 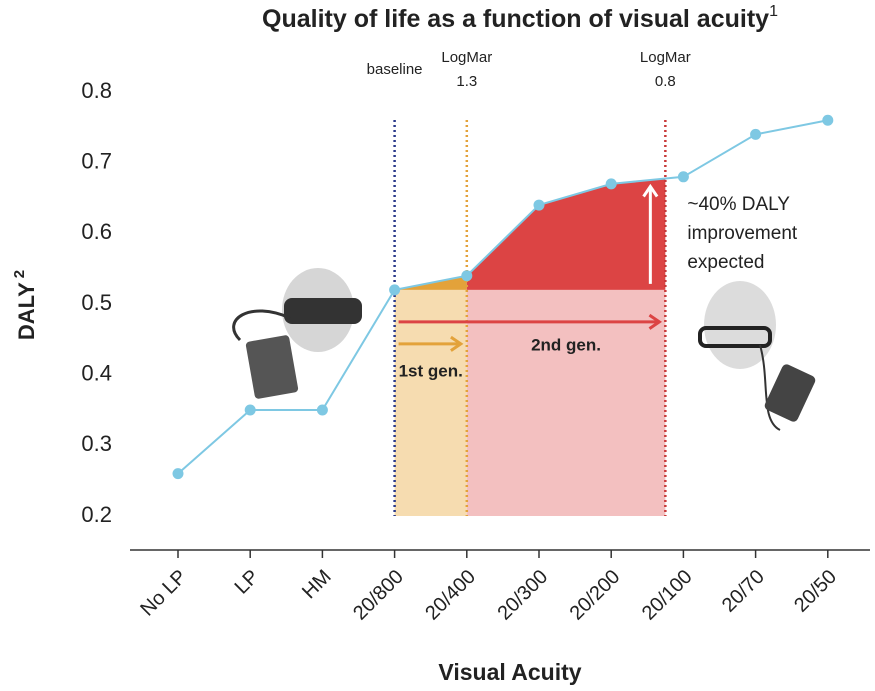 I want to click on y-tick-label: 0.3, so click(x=96, y=443).